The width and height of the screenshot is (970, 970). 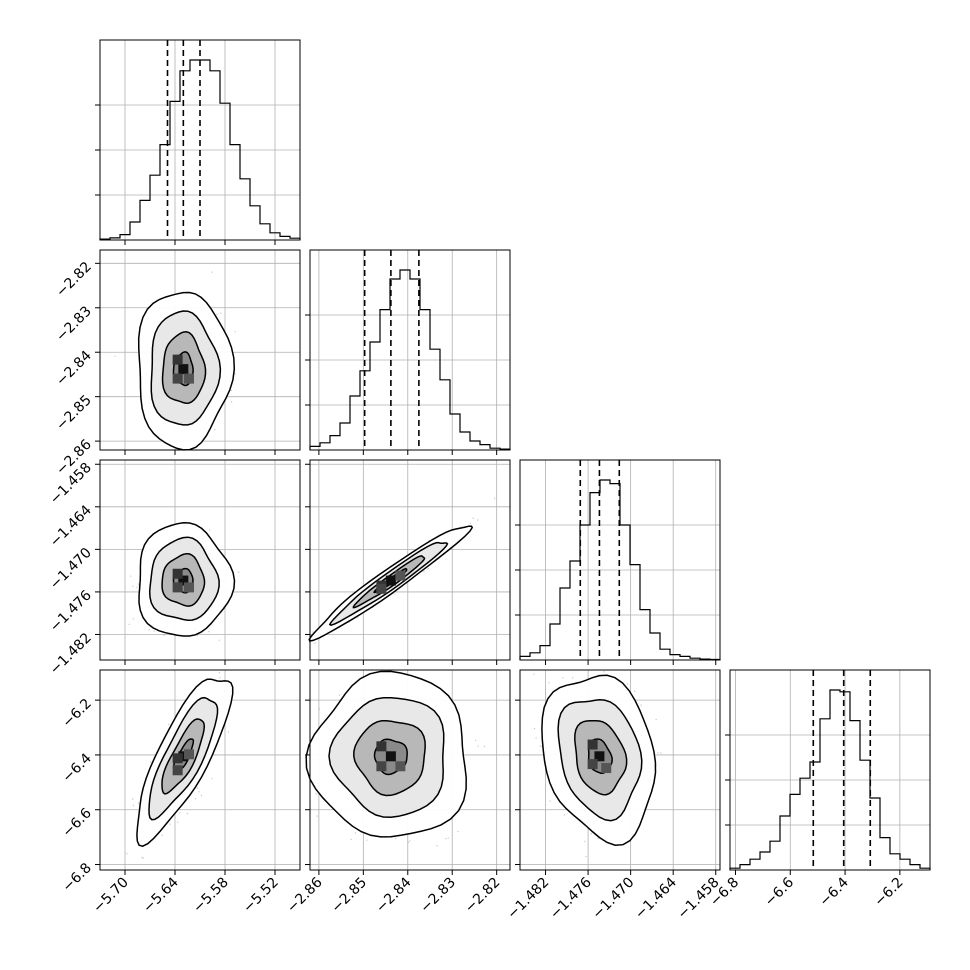 What do you see at coordinates (74, 280) in the screenshot?
I see `y-tick-label: −2.82` at bounding box center [74, 280].